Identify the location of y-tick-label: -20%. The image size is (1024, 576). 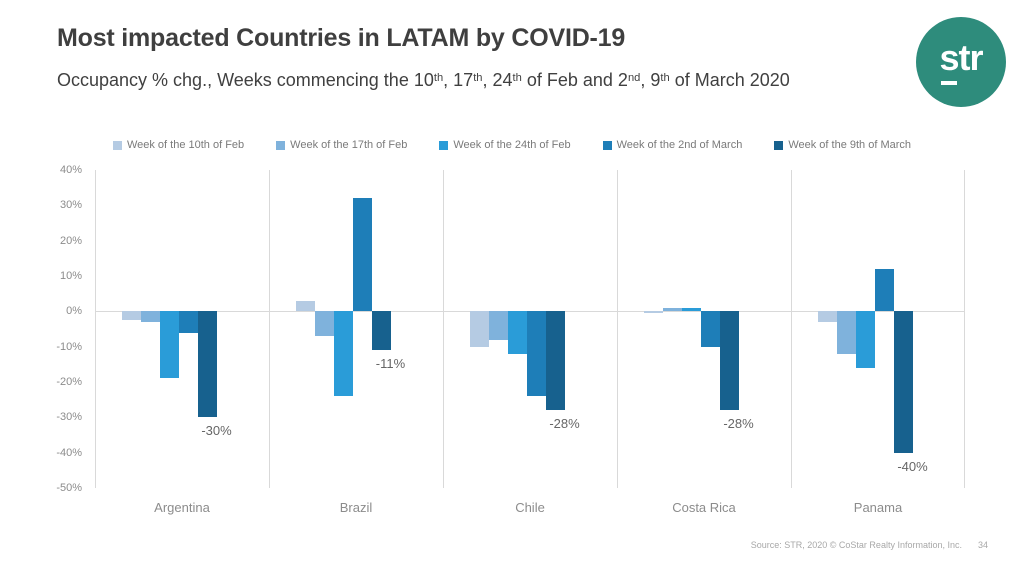
(69, 382).